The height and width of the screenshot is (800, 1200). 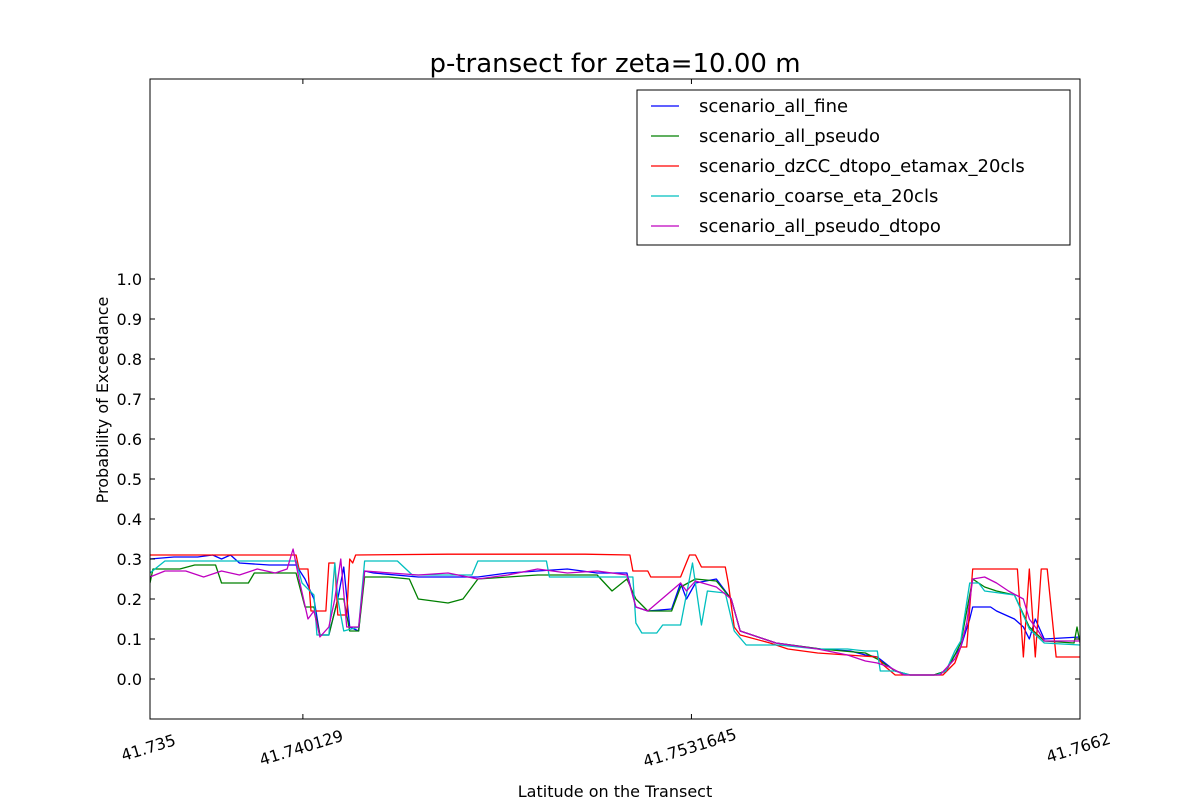 What do you see at coordinates (129, 399) in the screenshot?
I see `y-tick-label: 0.7` at bounding box center [129, 399].